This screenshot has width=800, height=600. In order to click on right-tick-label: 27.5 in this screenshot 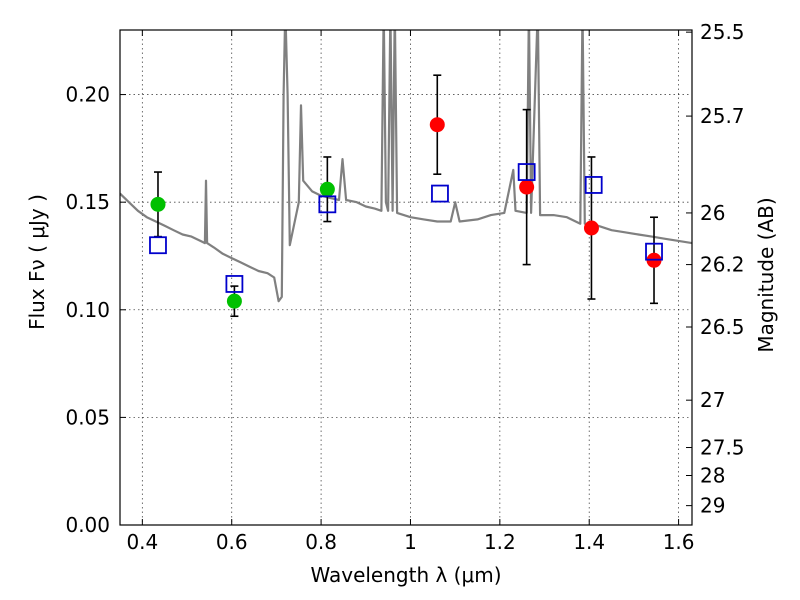, I will do `click(722, 448)`.